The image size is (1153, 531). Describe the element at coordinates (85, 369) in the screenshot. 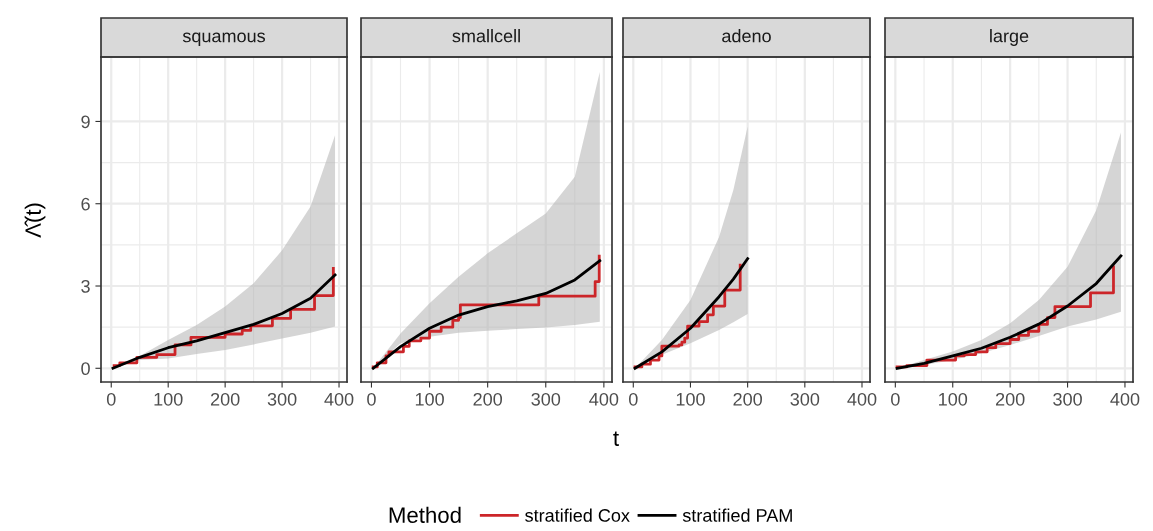

I see `y-tick-label: 0` at that location.